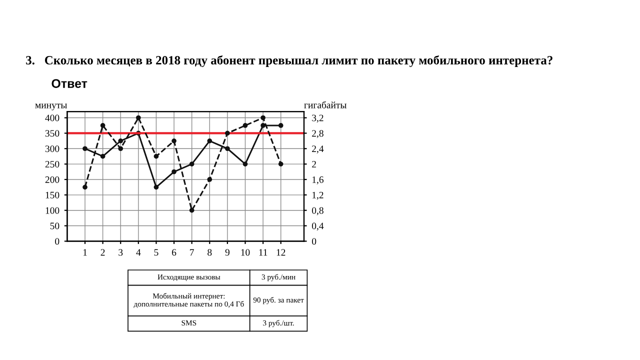 The width and height of the screenshot is (640, 360). What do you see at coordinates (318, 134) in the screenshot?
I see `y2-tick-label: 2,8` at bounding box center [318, 134].